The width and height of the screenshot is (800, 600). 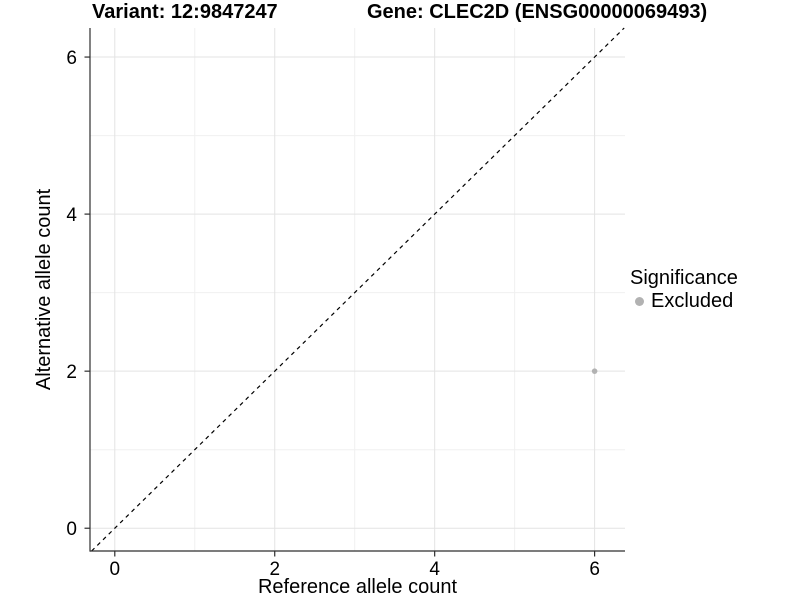 I want to click on y-tick-label: 0, so click(x=71, y=529).